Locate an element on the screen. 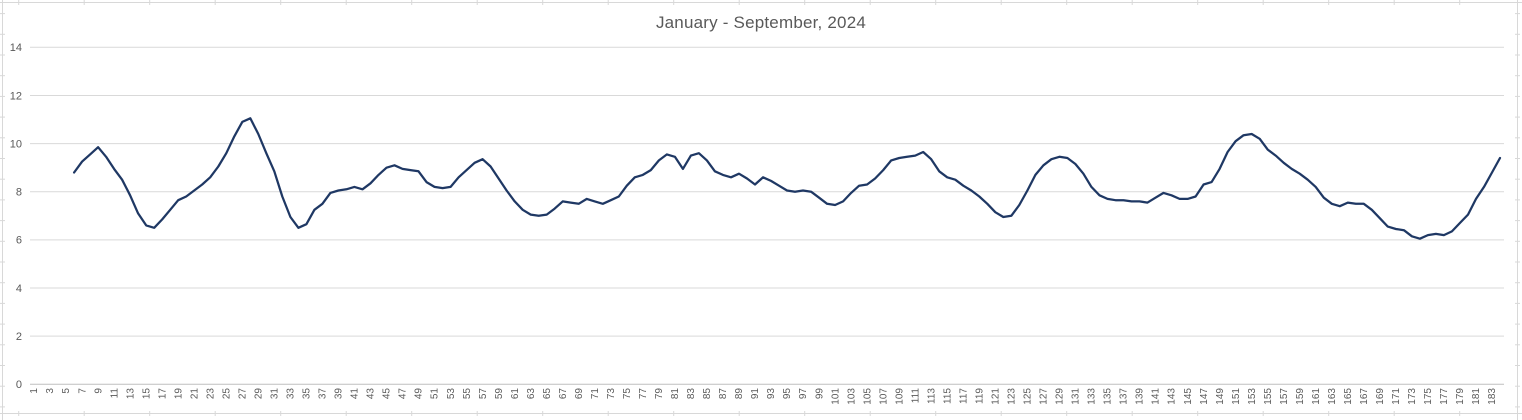  x-tick-label: 135 is located at coordinates (1108, 396).